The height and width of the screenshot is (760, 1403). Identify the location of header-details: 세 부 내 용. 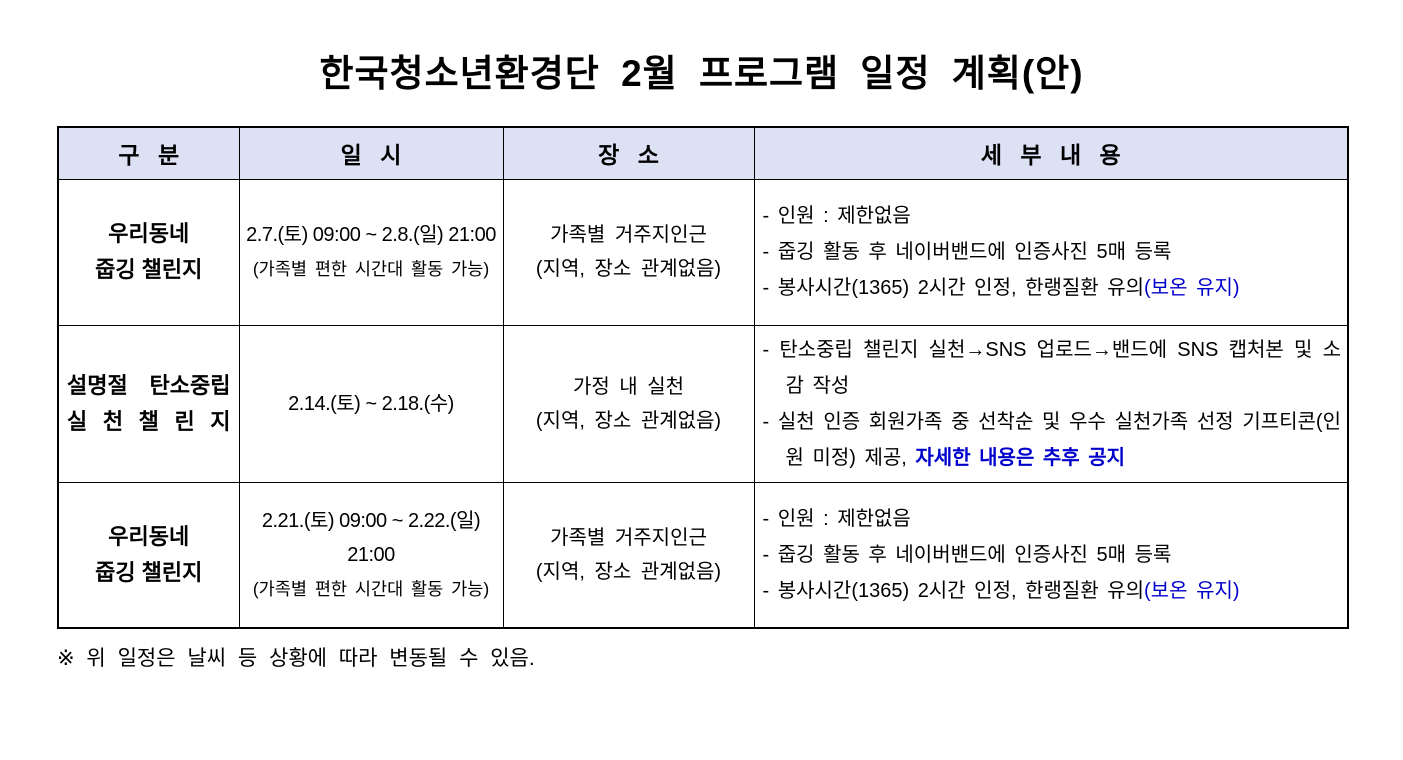
(1051, 153).